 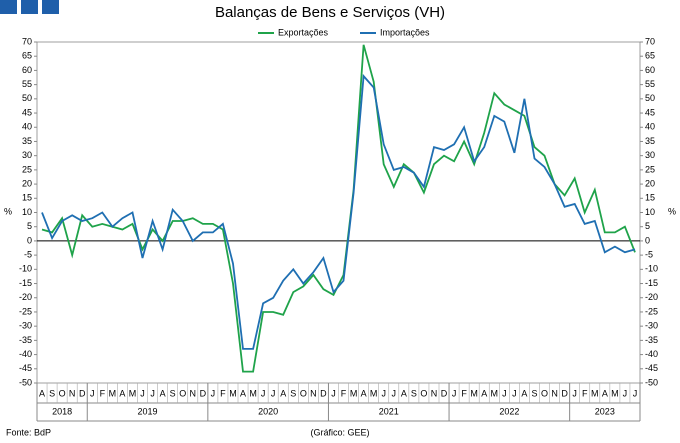 What do you see at coordinates (339, 432) in the screenshot?
I see `credit: (Gráfico: GEE)` at bounding box center [339, 432].